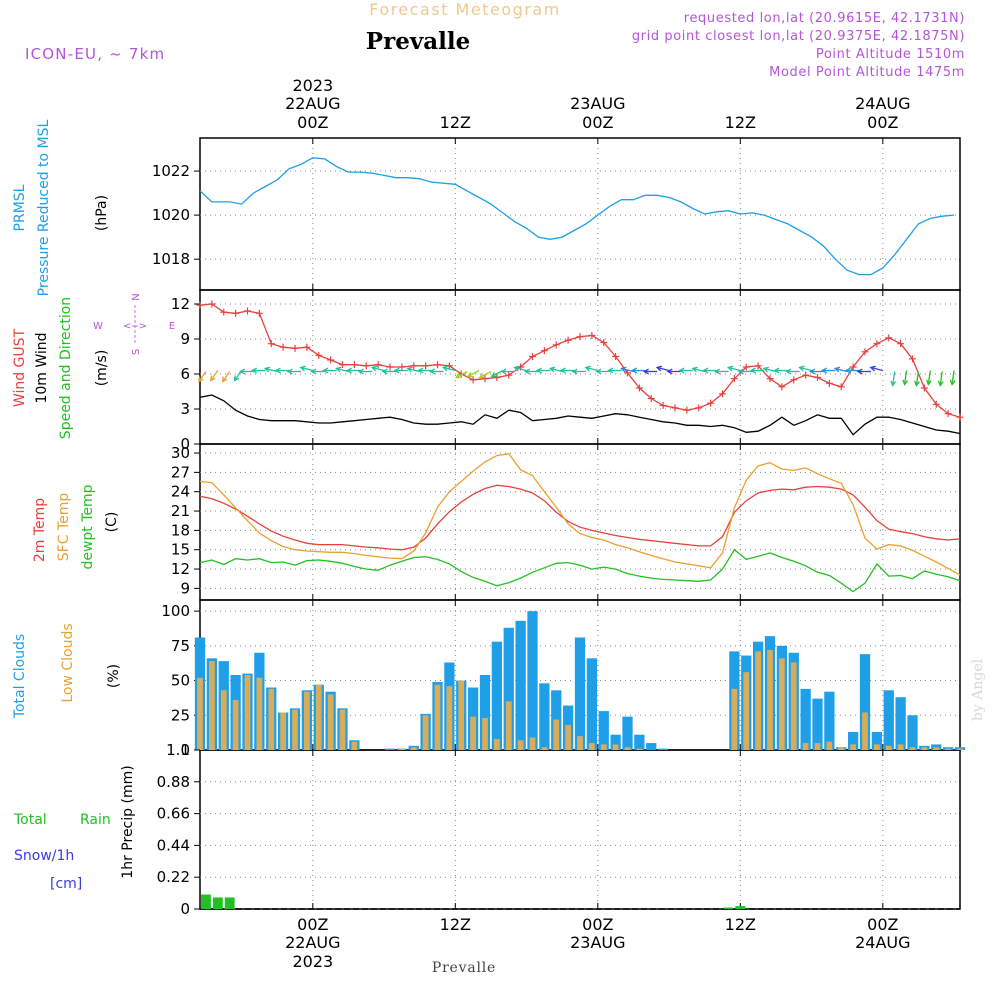 This screenshot has height=1000, width=1000. I want to click on pressure-y-axis: 1018 1020 1022, so click(556, 215).